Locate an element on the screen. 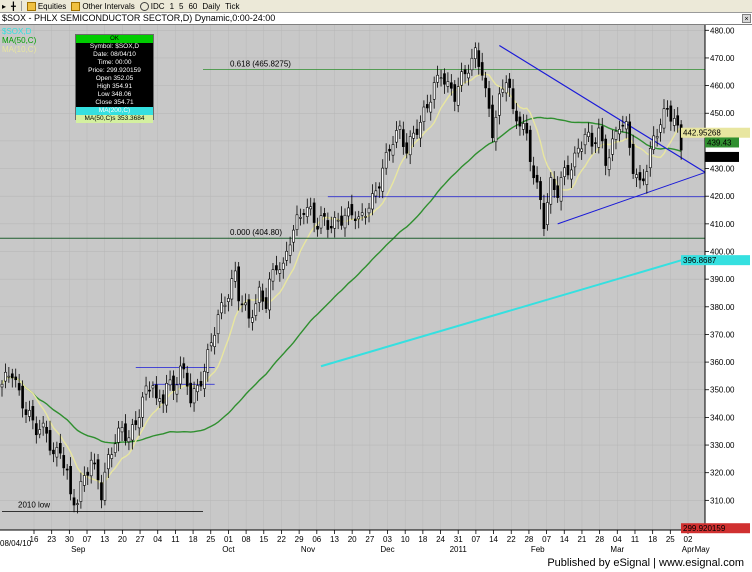 Image resolution: width=752 pixels, height=572 pixels. interval-tick-label: Tick is located at coordinates (232, 6).